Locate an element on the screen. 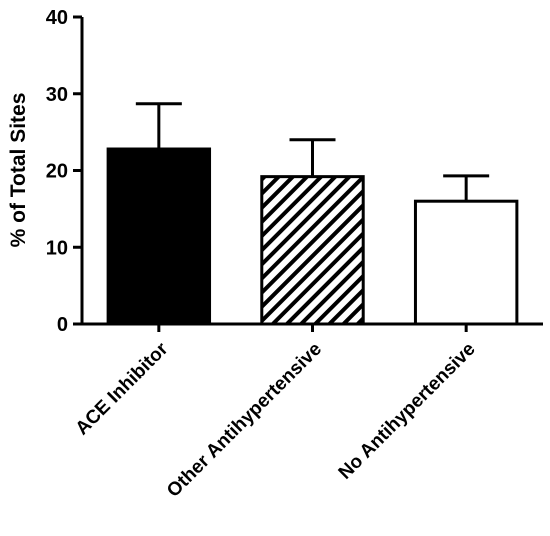  y-tick-label: 40 is located at coordinates (57, 18).